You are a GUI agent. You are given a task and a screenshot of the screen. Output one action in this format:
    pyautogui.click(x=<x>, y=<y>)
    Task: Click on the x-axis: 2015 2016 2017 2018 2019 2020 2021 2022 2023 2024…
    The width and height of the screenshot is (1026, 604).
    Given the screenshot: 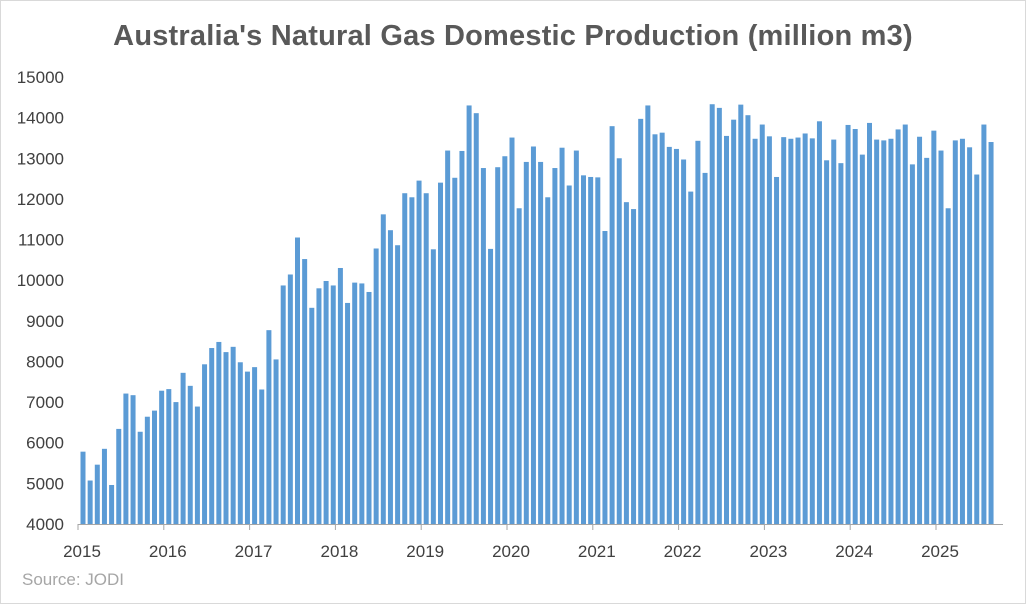 What is the action you would take?
    pyautogui.click(x=533, y=542)
    